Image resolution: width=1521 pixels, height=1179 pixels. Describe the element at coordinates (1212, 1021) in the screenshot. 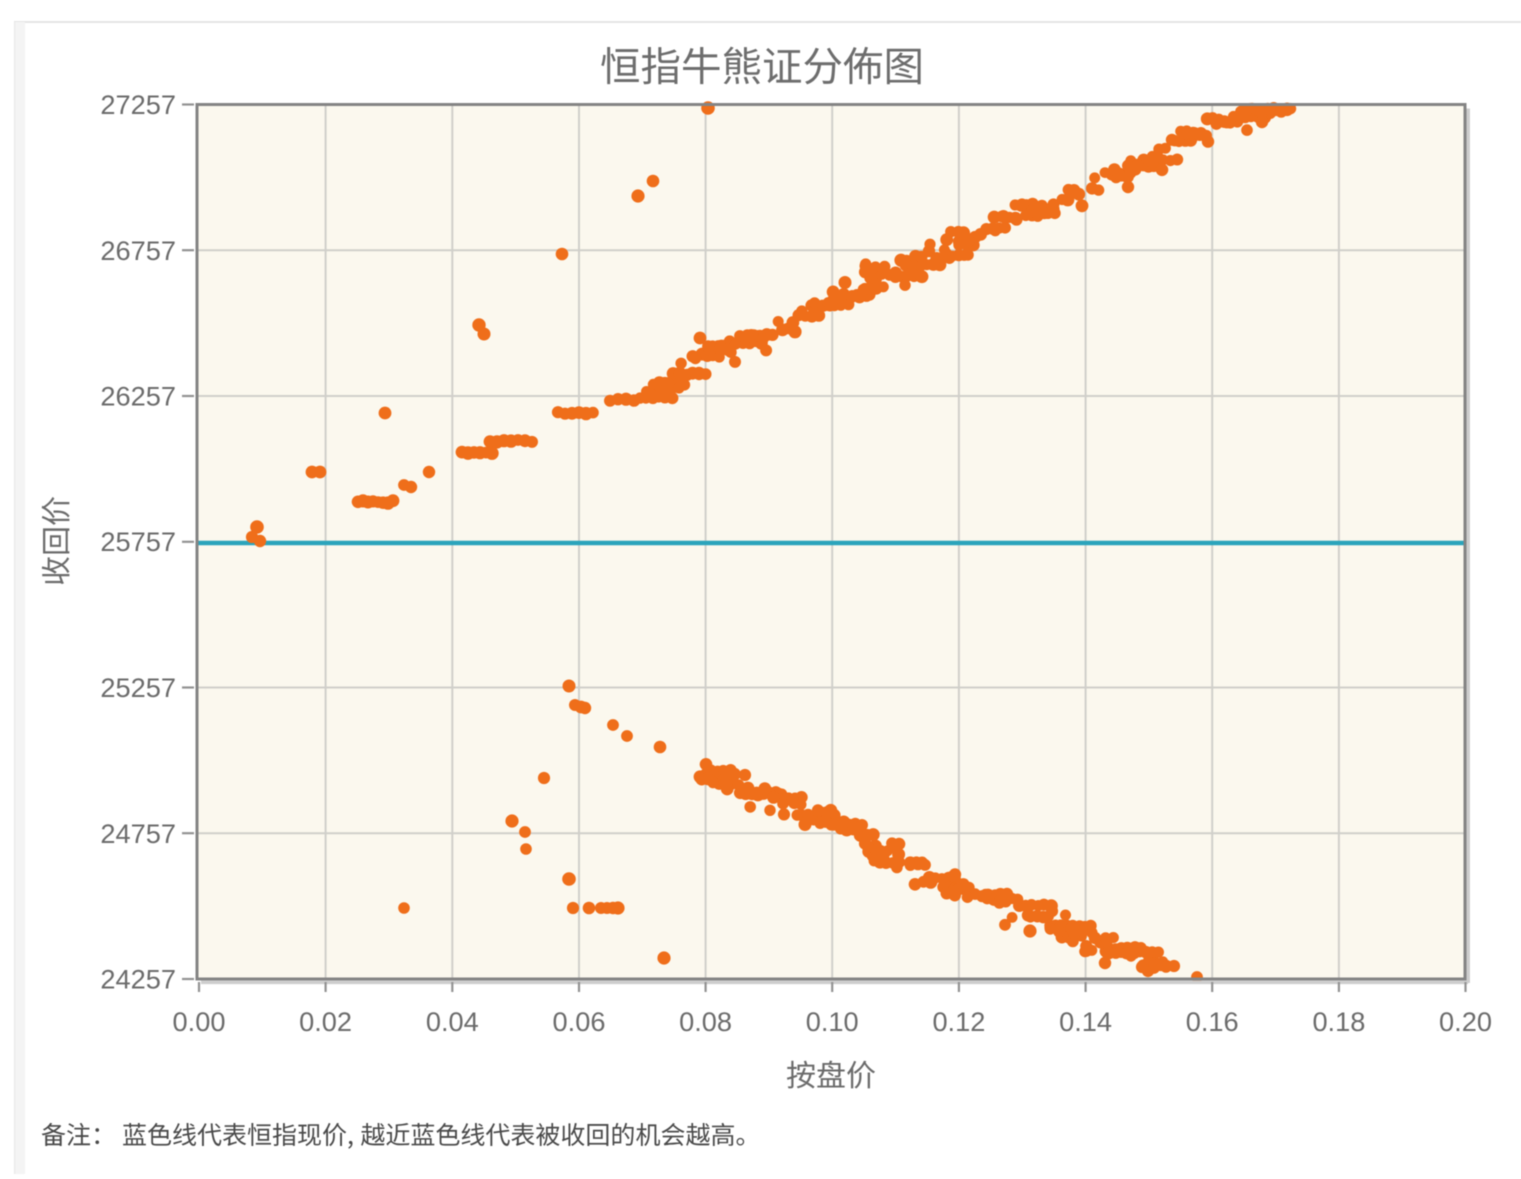

I see `svg-text: 0.16` at that location.